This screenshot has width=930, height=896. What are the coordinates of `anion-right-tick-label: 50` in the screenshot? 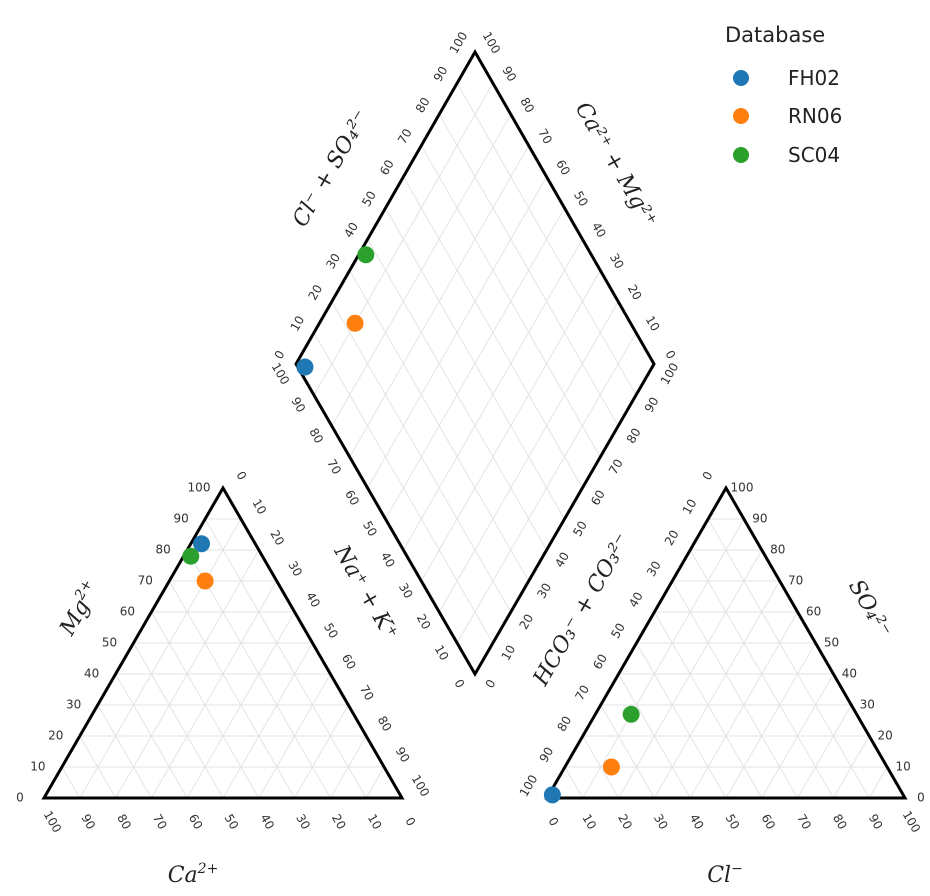 It's located at (831, 643).